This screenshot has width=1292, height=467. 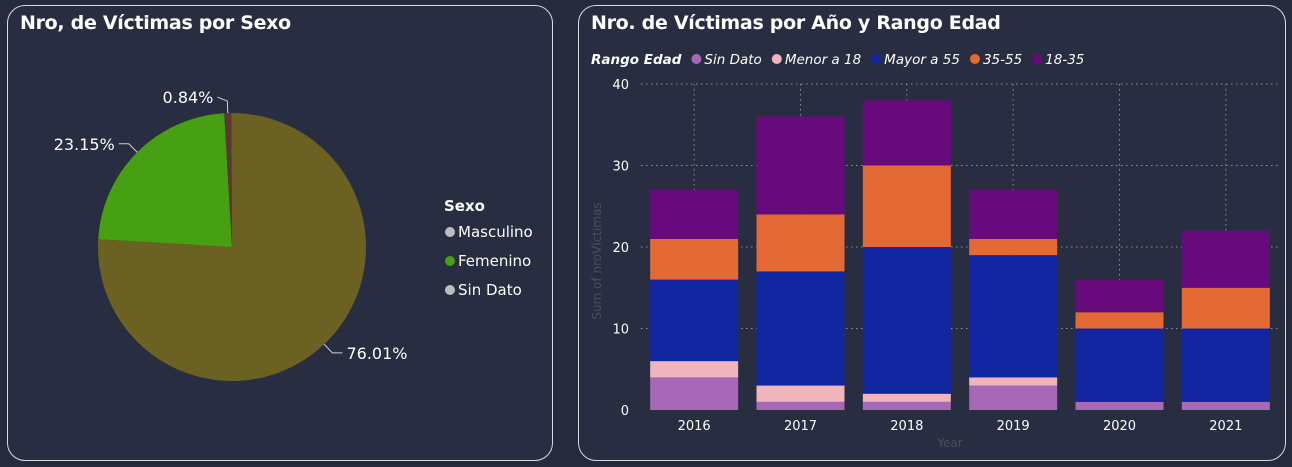 What do you see at coordinates (625, 411) in the screenshot?
I see `y-tick-label: 0` at bounding box center [625, 411].